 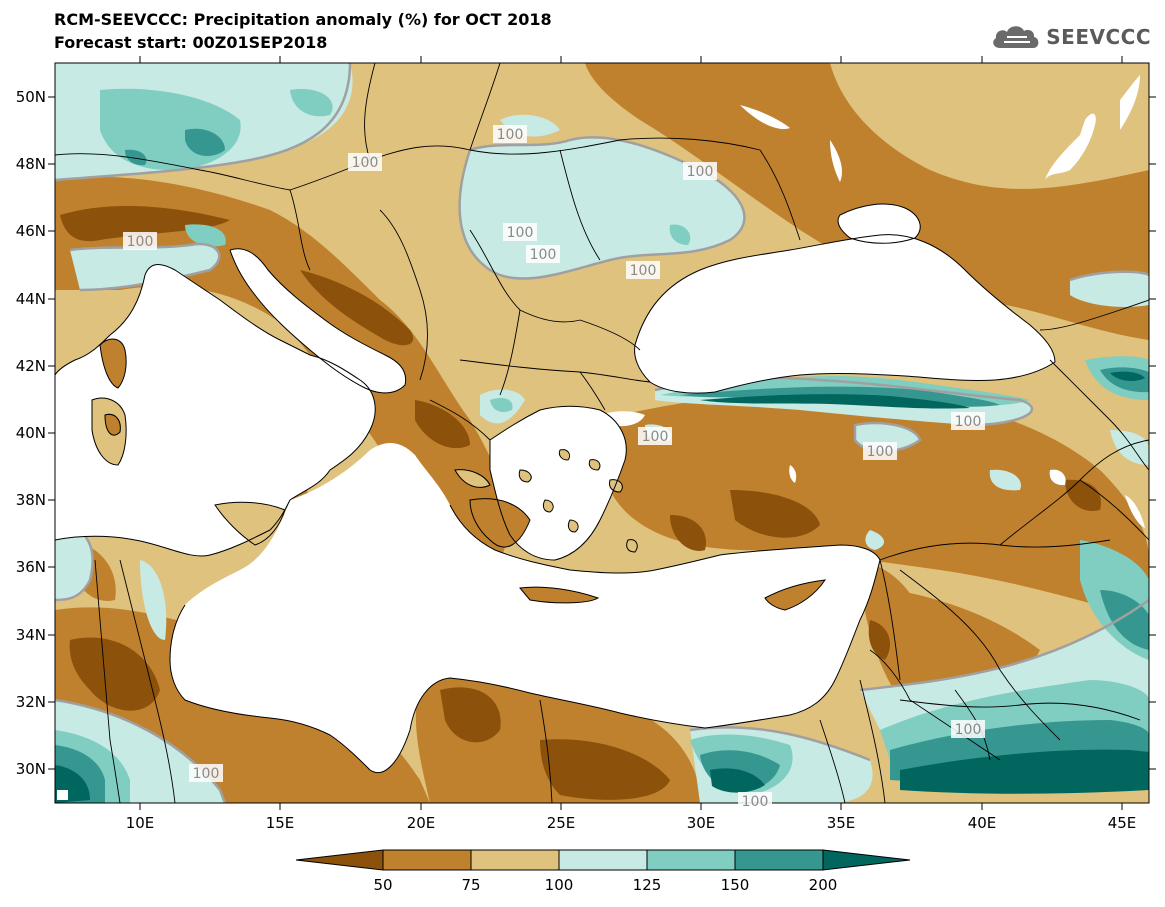 What do you see at coordinates (421, 823) in the screenshot?
I see `lon-label: 20E` at bounding box center [421, 823].